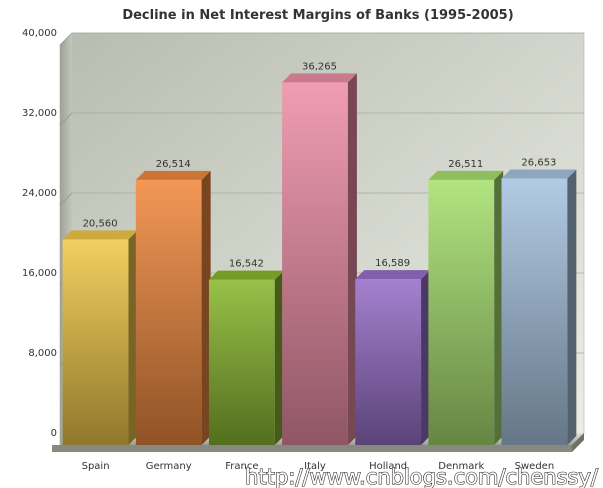 This screenshot has width=603, height=488. I want to click on data-label: 20,560, so click(100, 223).